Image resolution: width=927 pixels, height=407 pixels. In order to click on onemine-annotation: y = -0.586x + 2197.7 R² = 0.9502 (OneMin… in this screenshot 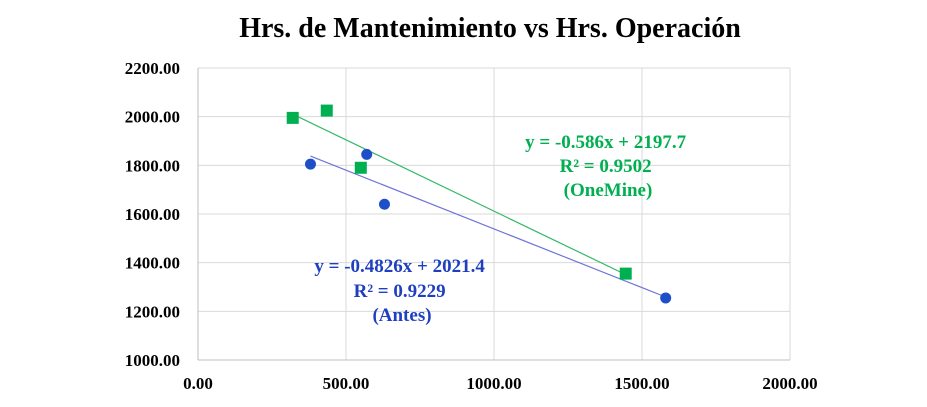, I will do `click(608, 166)`.